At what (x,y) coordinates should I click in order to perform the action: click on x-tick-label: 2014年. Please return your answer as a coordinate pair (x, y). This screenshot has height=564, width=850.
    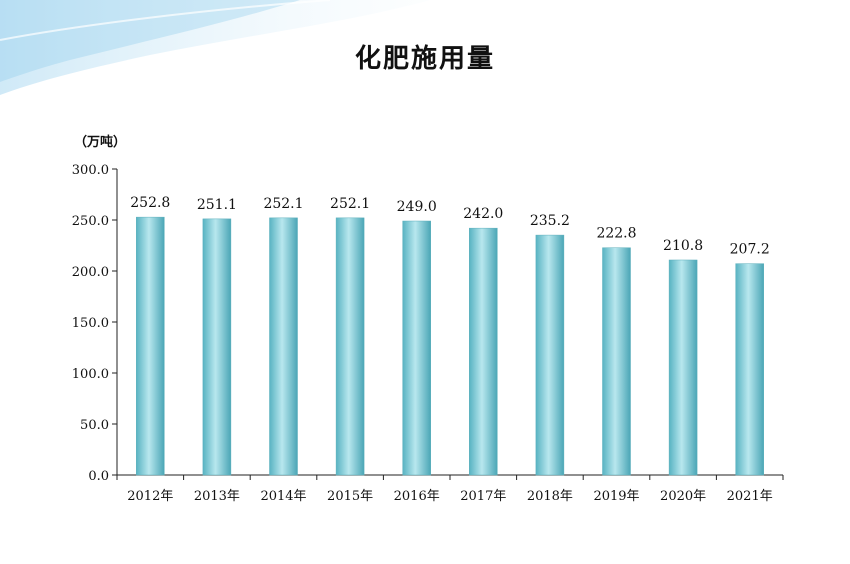
    Looking at the image, I should click on (283, 496).